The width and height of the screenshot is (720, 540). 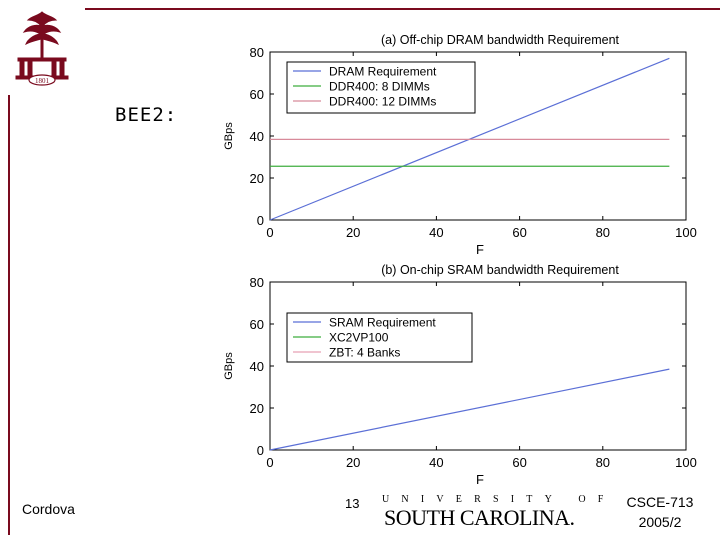 I want to click on left-rule, so click(x=9, y=315).